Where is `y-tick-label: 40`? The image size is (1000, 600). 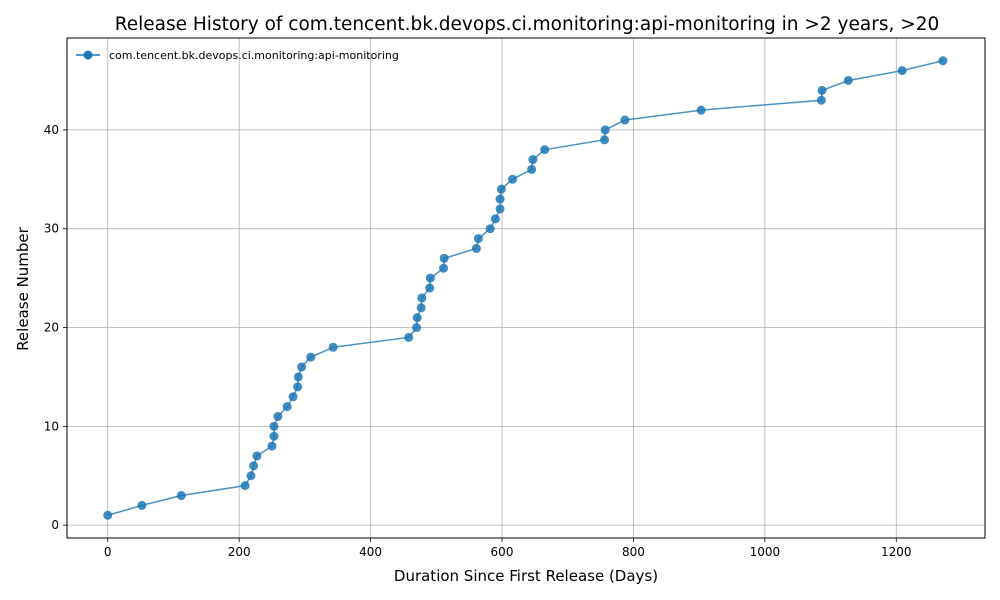 y-tick-label: 40 is located at coordinates (51, 130).